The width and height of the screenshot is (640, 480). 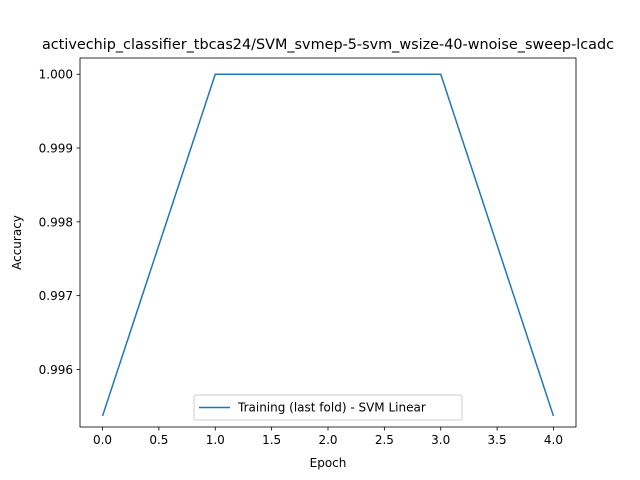 I want to click on y-tick-label: 0.997, so click(x=56, y=296).